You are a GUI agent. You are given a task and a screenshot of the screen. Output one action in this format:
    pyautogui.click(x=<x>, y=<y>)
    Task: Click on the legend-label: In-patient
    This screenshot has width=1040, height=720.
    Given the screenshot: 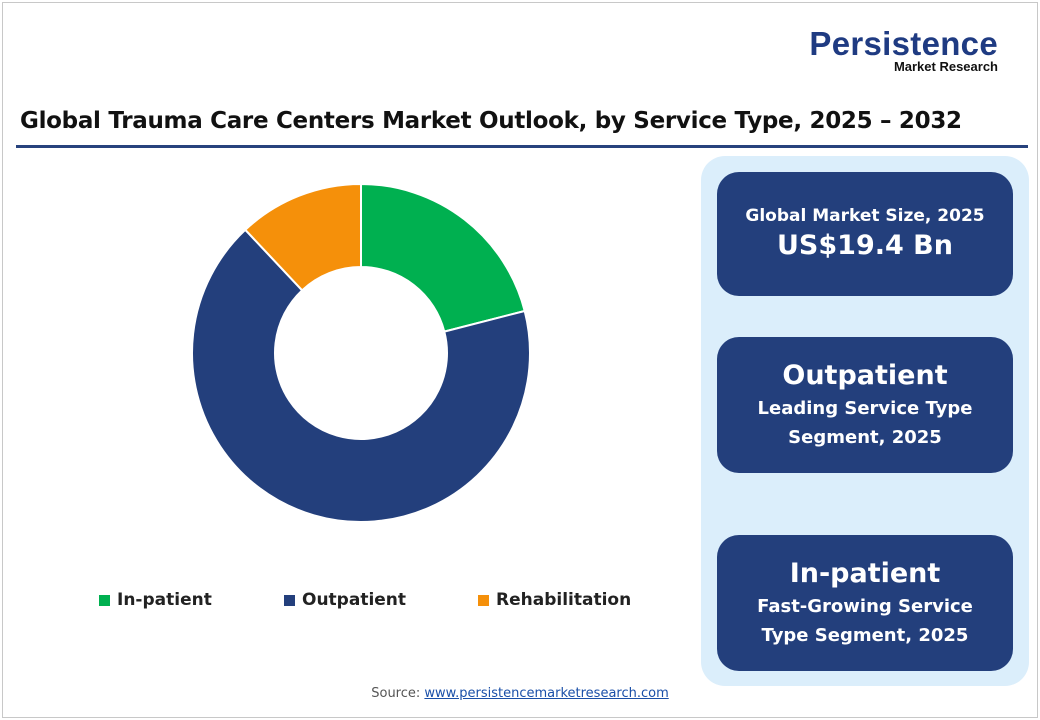 What is the action you would take?
    pyautogui.click(x=164, y=600)
    